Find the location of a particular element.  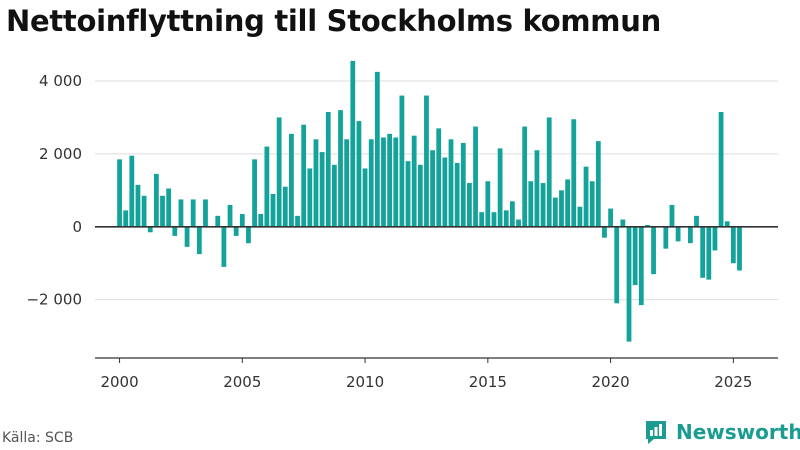

y-tick-label: −2 000 is located at coordinates (54, 300).